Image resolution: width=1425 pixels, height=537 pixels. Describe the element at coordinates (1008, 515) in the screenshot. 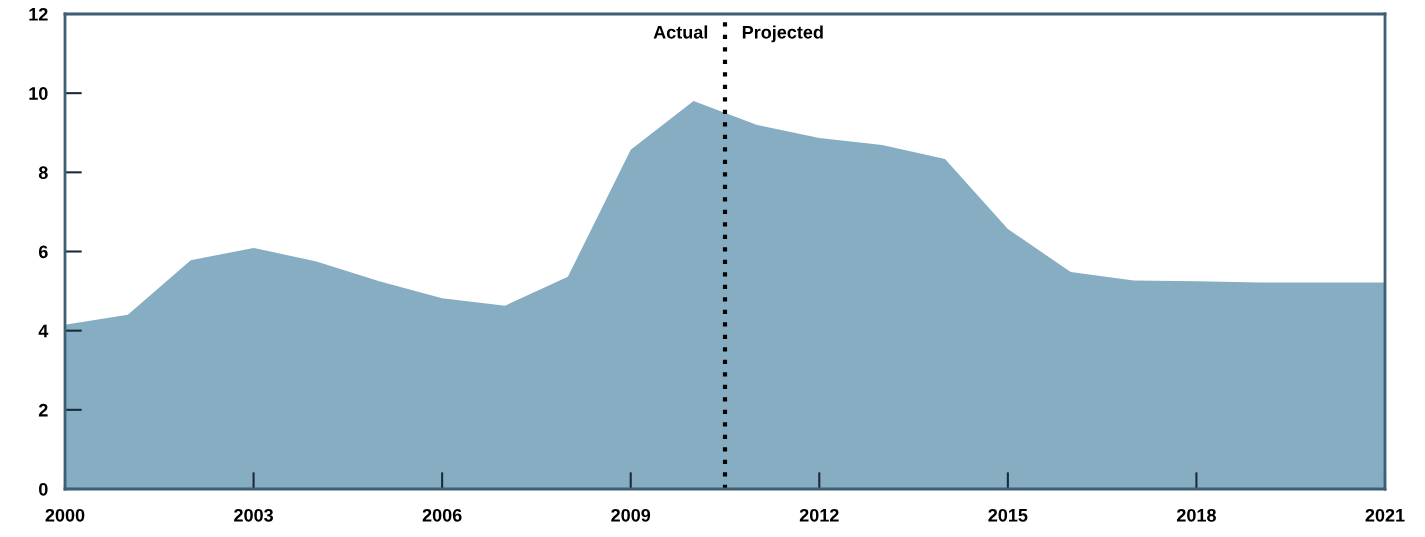

I see `x-tick-label: 2015` at that location.